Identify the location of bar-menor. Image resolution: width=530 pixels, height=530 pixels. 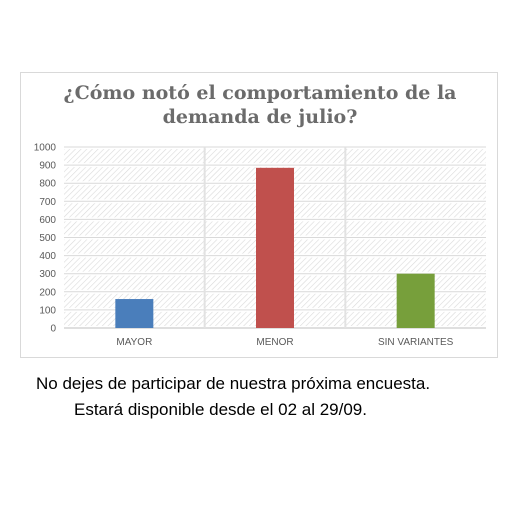
(275, 247).